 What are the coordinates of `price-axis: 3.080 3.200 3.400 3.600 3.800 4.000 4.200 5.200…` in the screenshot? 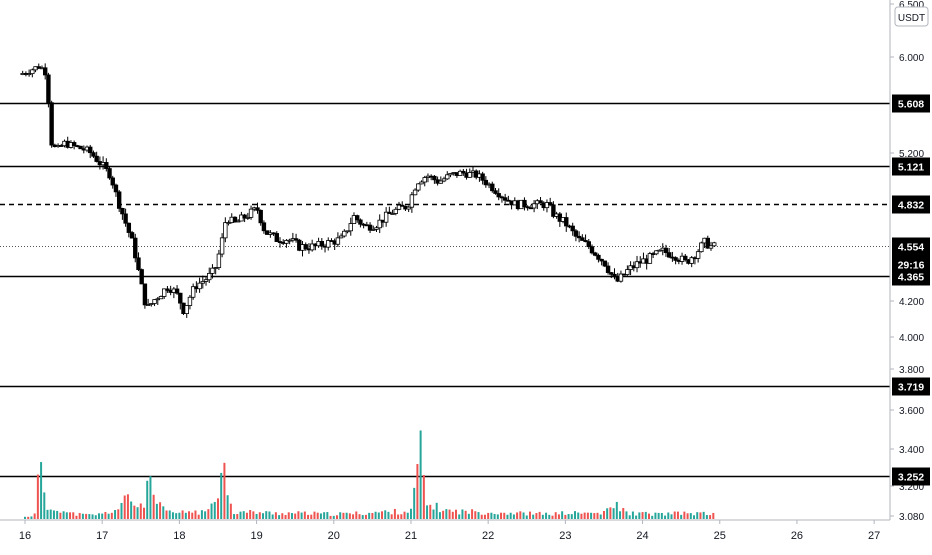 It's located at (910, 261).